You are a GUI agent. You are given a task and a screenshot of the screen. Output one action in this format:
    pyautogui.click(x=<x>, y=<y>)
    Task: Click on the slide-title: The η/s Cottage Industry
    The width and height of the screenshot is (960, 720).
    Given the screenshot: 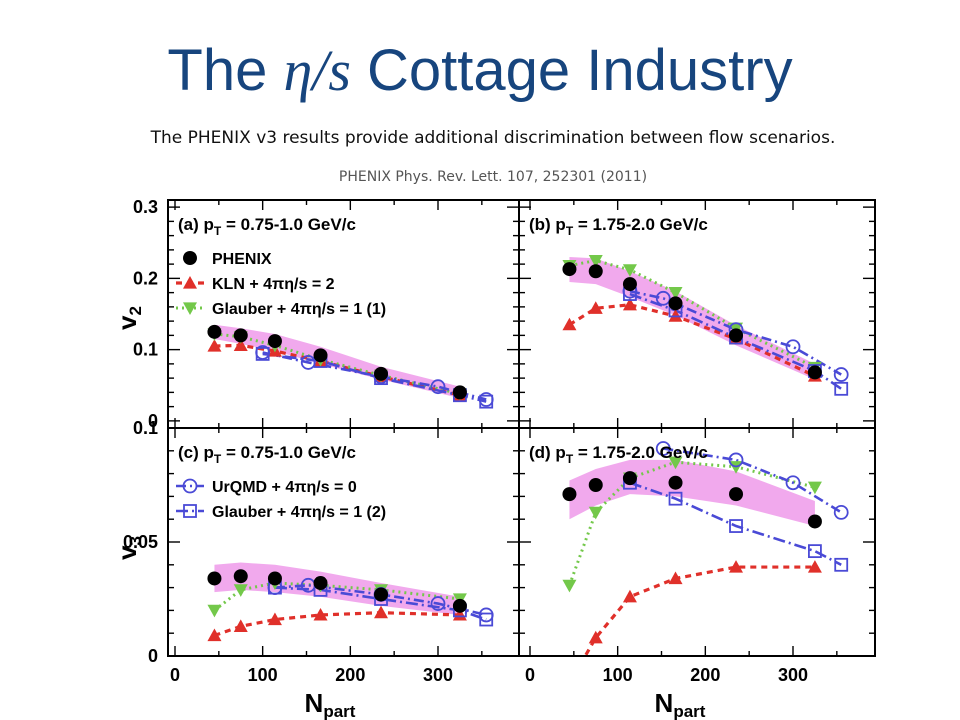 What is the action you would take?
    pyautogui.click(x=480, y=71)
    